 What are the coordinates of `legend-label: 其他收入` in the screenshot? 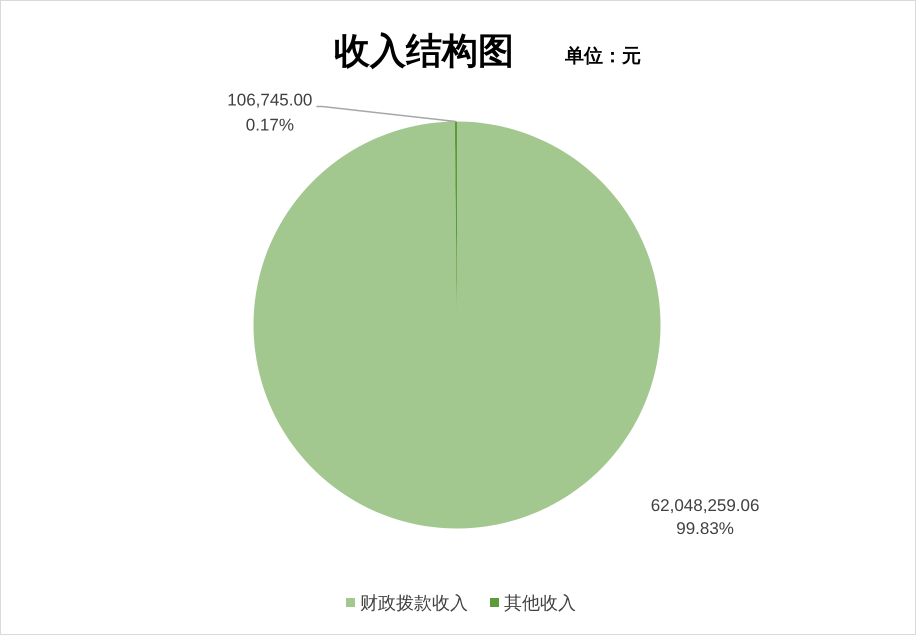 It's located at (540, 603).